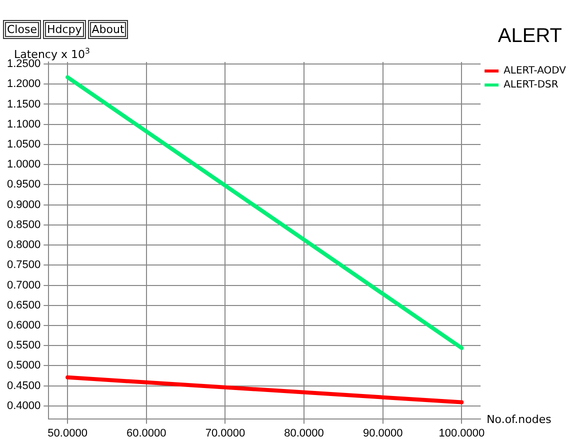  What do you see at coordinates (23, 285) in the screenshot?
I see `y-tick-label: 0.7000` at bounding box center [23, 285].